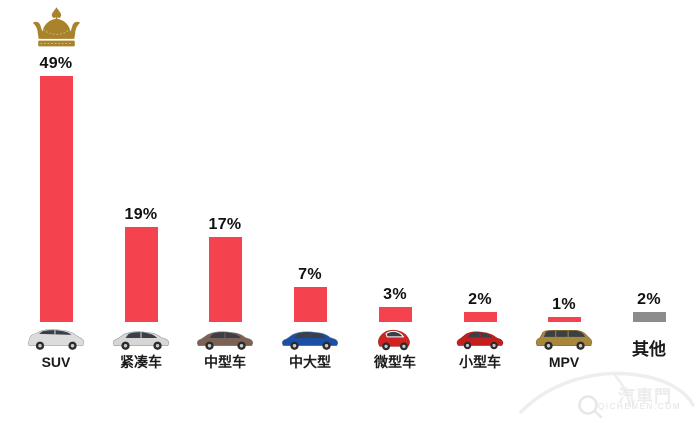 The image size is (696, 423). What do you see at coordinates (564, 304) in the screenshot?
I see `bar-value-label: 1%` at bounding box center [564, 304].